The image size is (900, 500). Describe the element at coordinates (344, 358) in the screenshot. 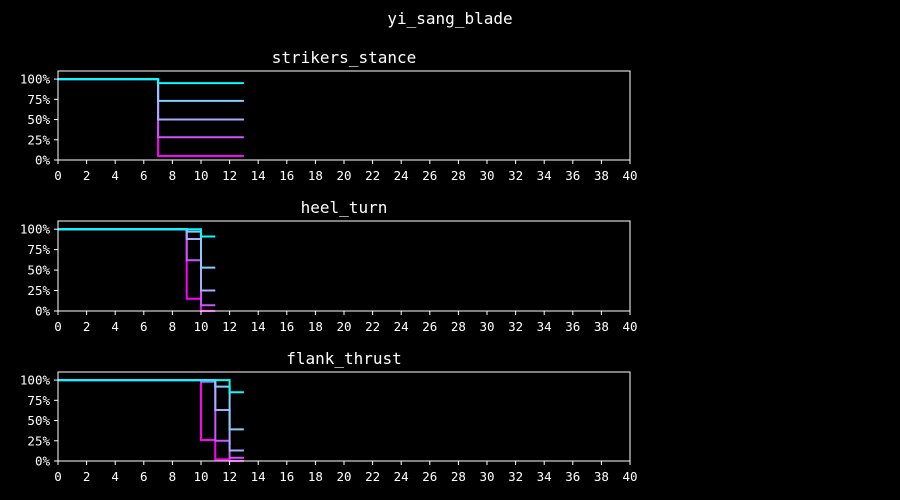

I see `panel-title: flank_thrust` at that location.